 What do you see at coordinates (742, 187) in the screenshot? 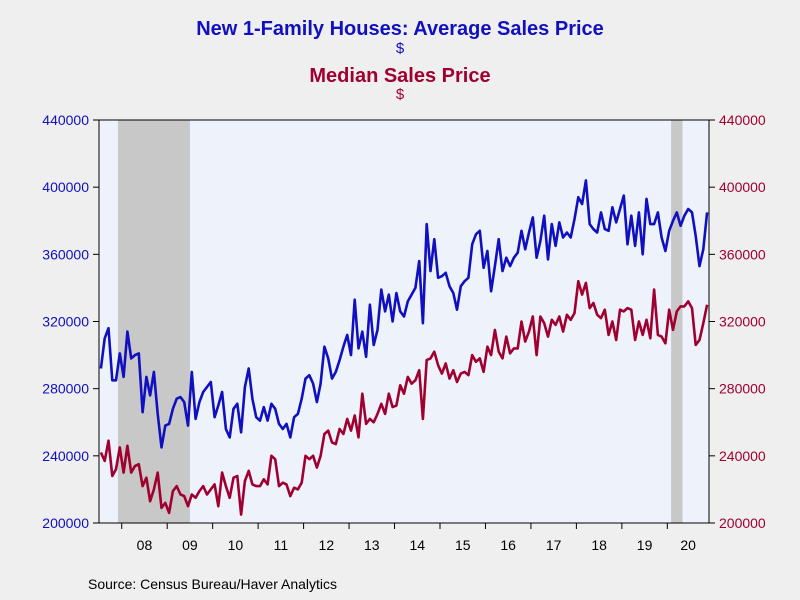
I see `y-tick-label-right: 400000` at bounding box center [742, 187].